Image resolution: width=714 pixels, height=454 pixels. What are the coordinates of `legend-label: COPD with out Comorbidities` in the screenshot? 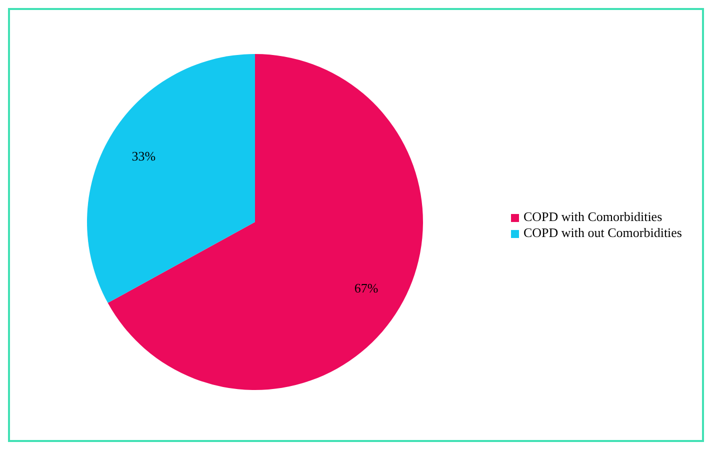 It's located at (602, 232).